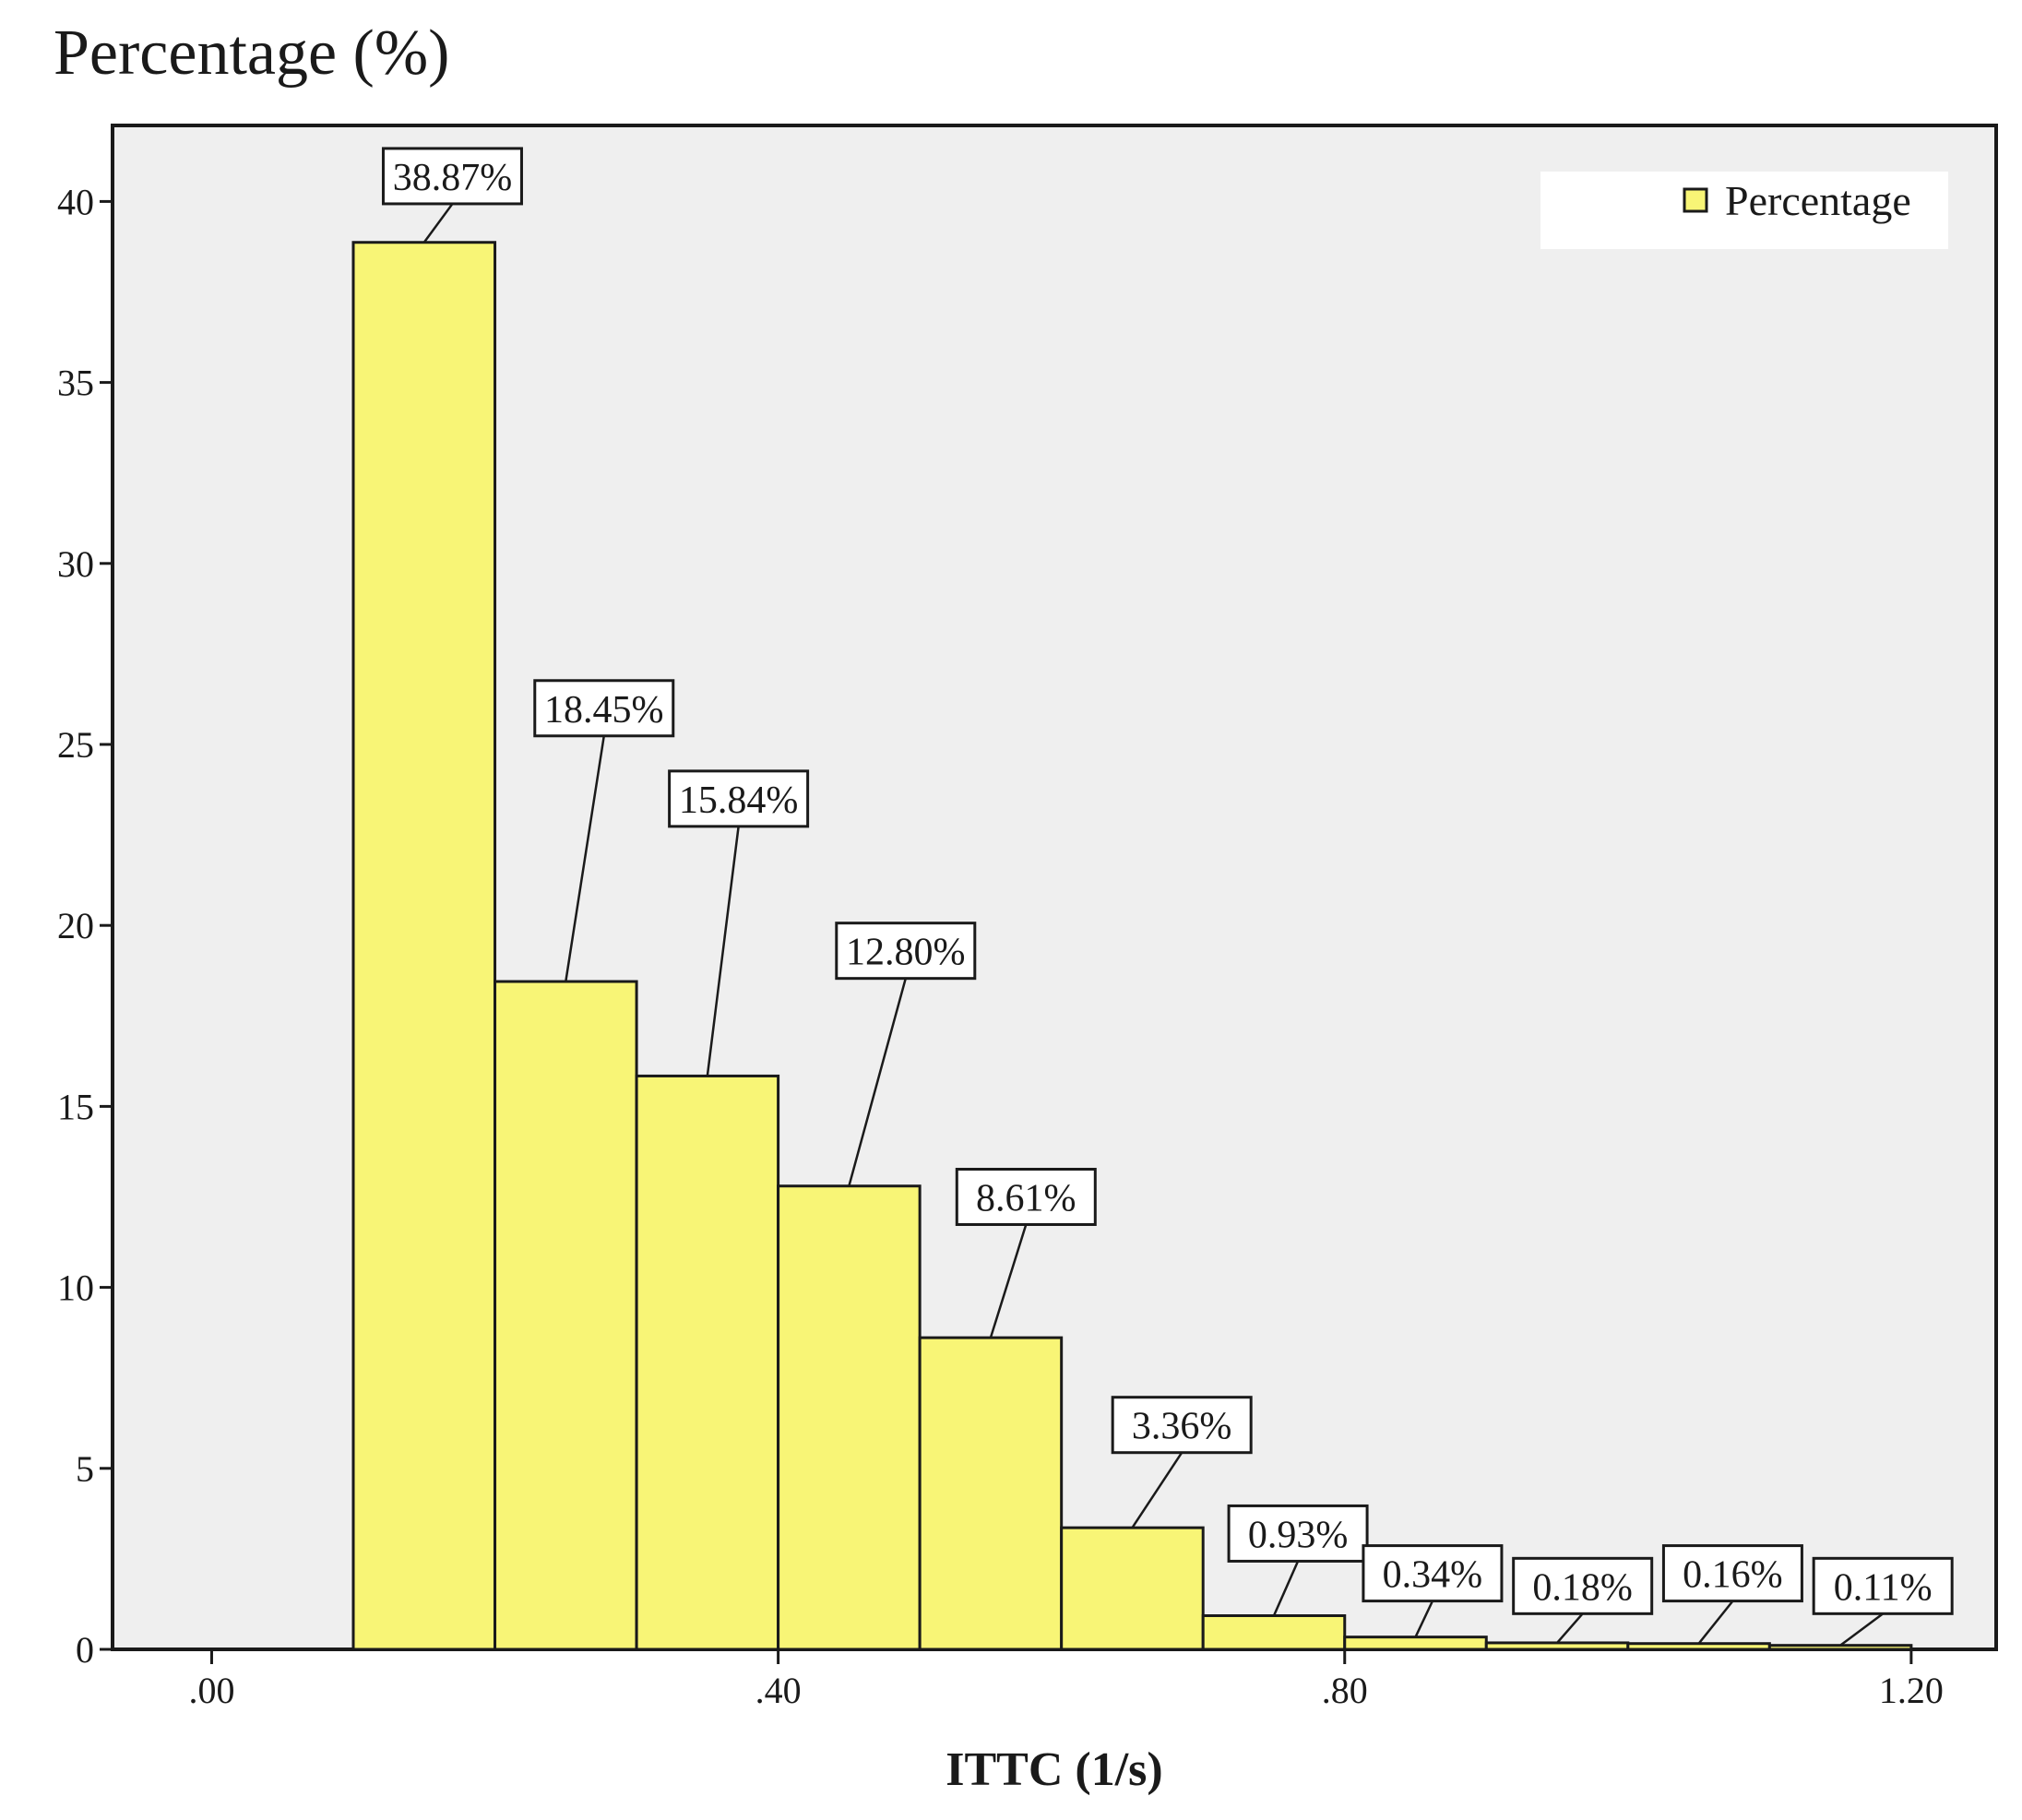 This screenshot has height=1820, width=2022. What do you see at coordinates (211, 1690) in the screenshot?
I see `x-tick-label: .00` at bounding box center [211, 1690].